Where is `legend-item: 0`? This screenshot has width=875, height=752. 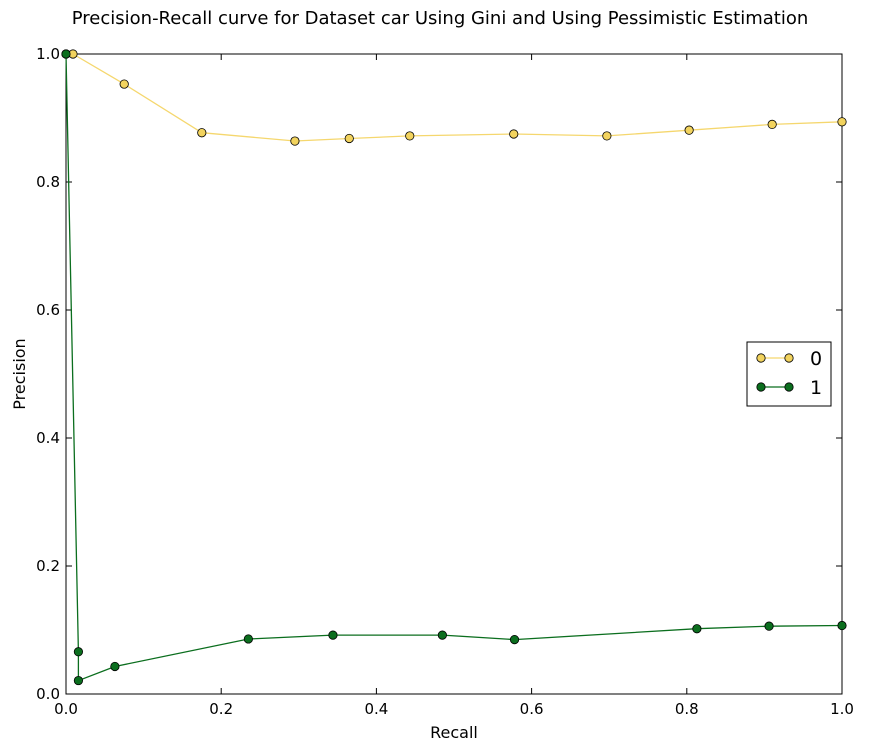 legend-item: 0 is located at coordinates (789, 359).